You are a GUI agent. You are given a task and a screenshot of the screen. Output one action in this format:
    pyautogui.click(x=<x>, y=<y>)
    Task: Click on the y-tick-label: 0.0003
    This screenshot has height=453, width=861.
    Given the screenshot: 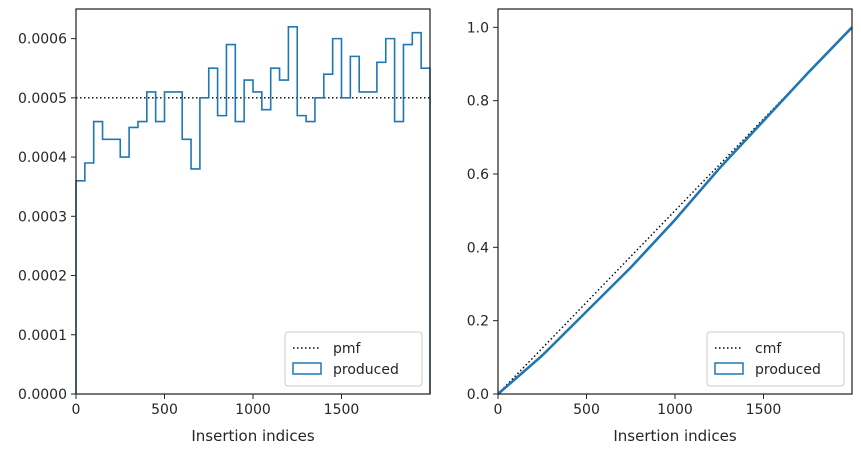 What is the action you would take?
    pyautogui.click(x=42, y=217)
    